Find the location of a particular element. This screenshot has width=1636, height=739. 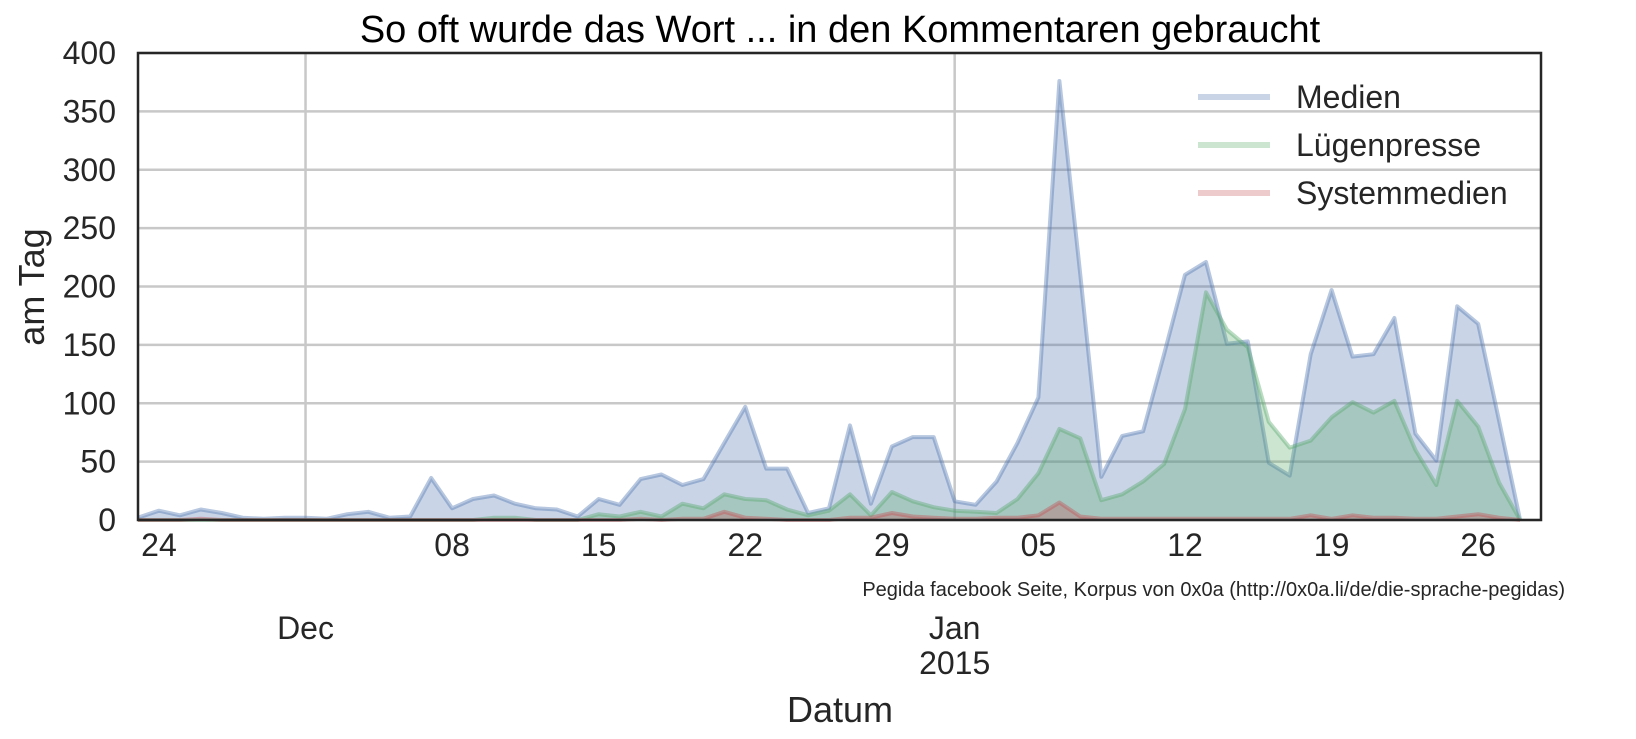

x-tick-label: 22 is located at coordinates (745, 545).